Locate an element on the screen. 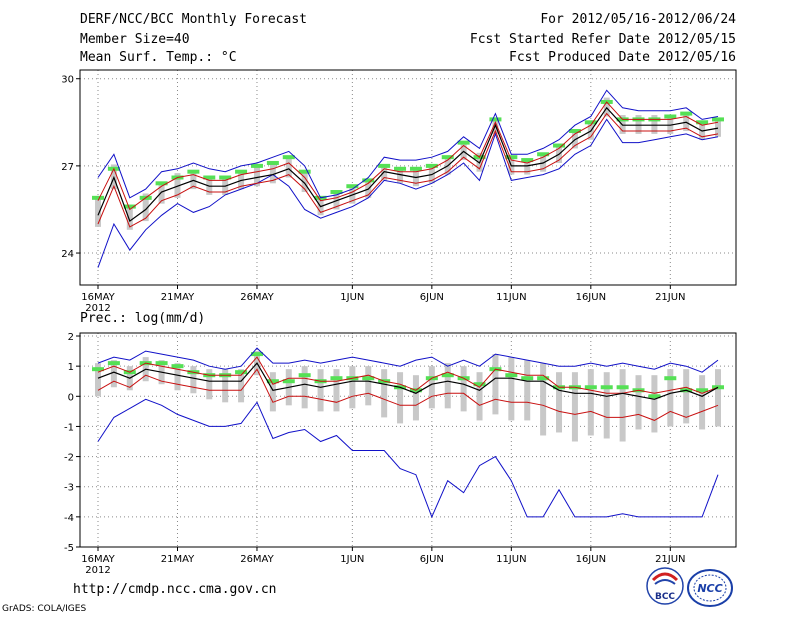 This screenshot has width=800, height=618. temp-ytick-label: 27 is located at coordinates (67, 167).